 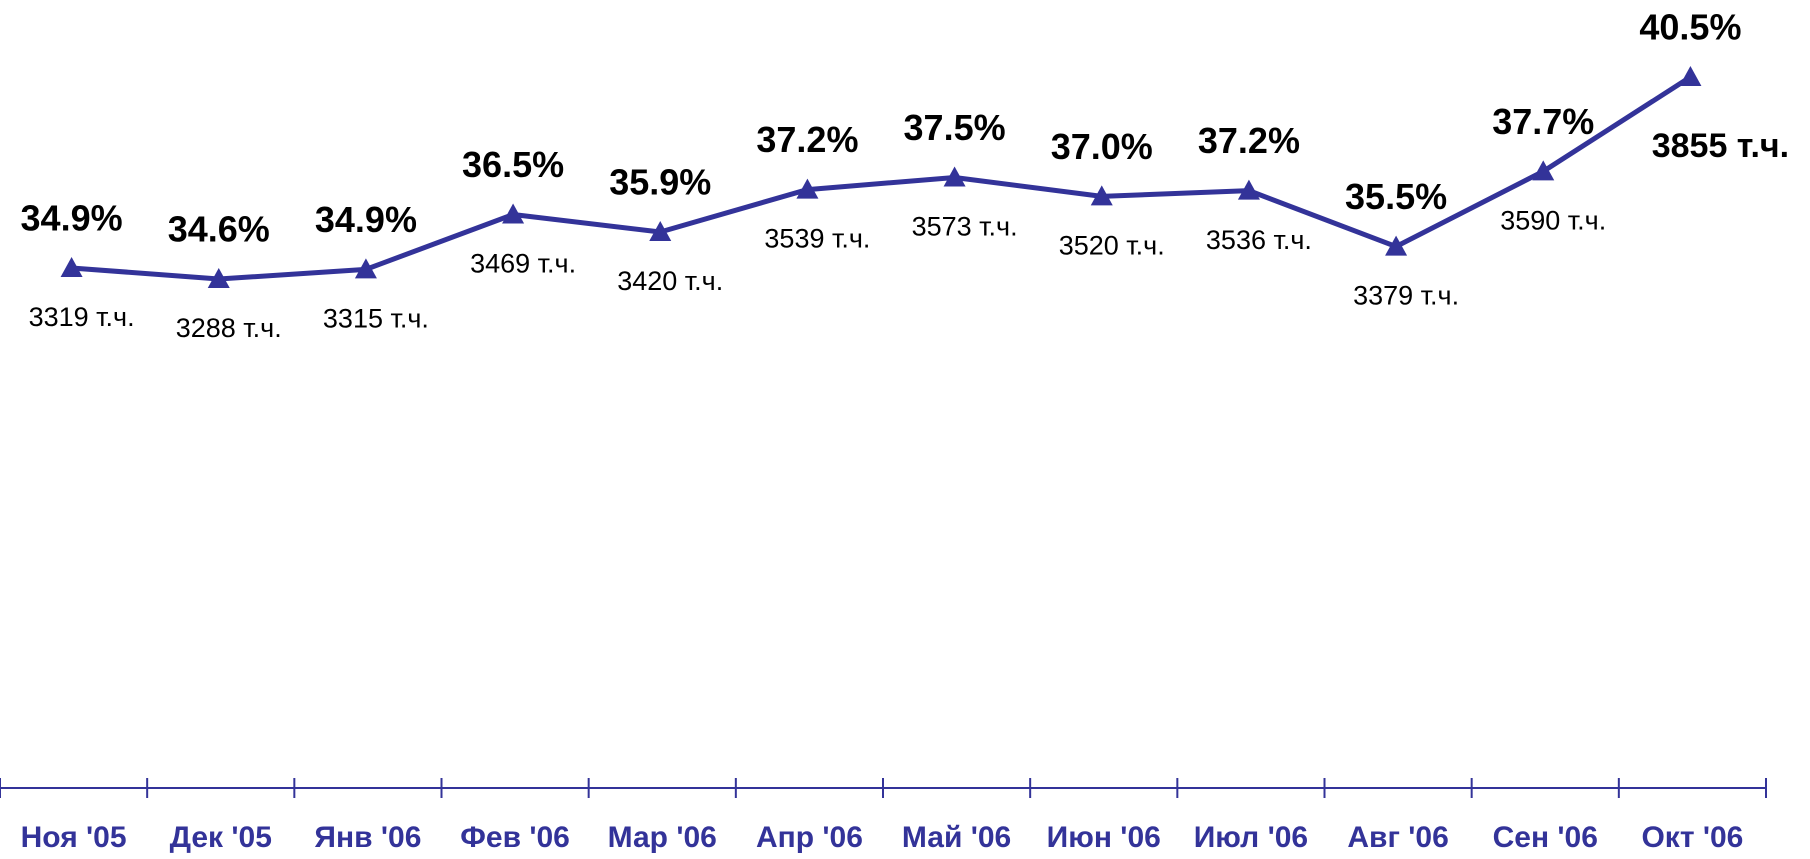 I want to click on value-label: 3379 т.ч., so click(x=1406, y=296).